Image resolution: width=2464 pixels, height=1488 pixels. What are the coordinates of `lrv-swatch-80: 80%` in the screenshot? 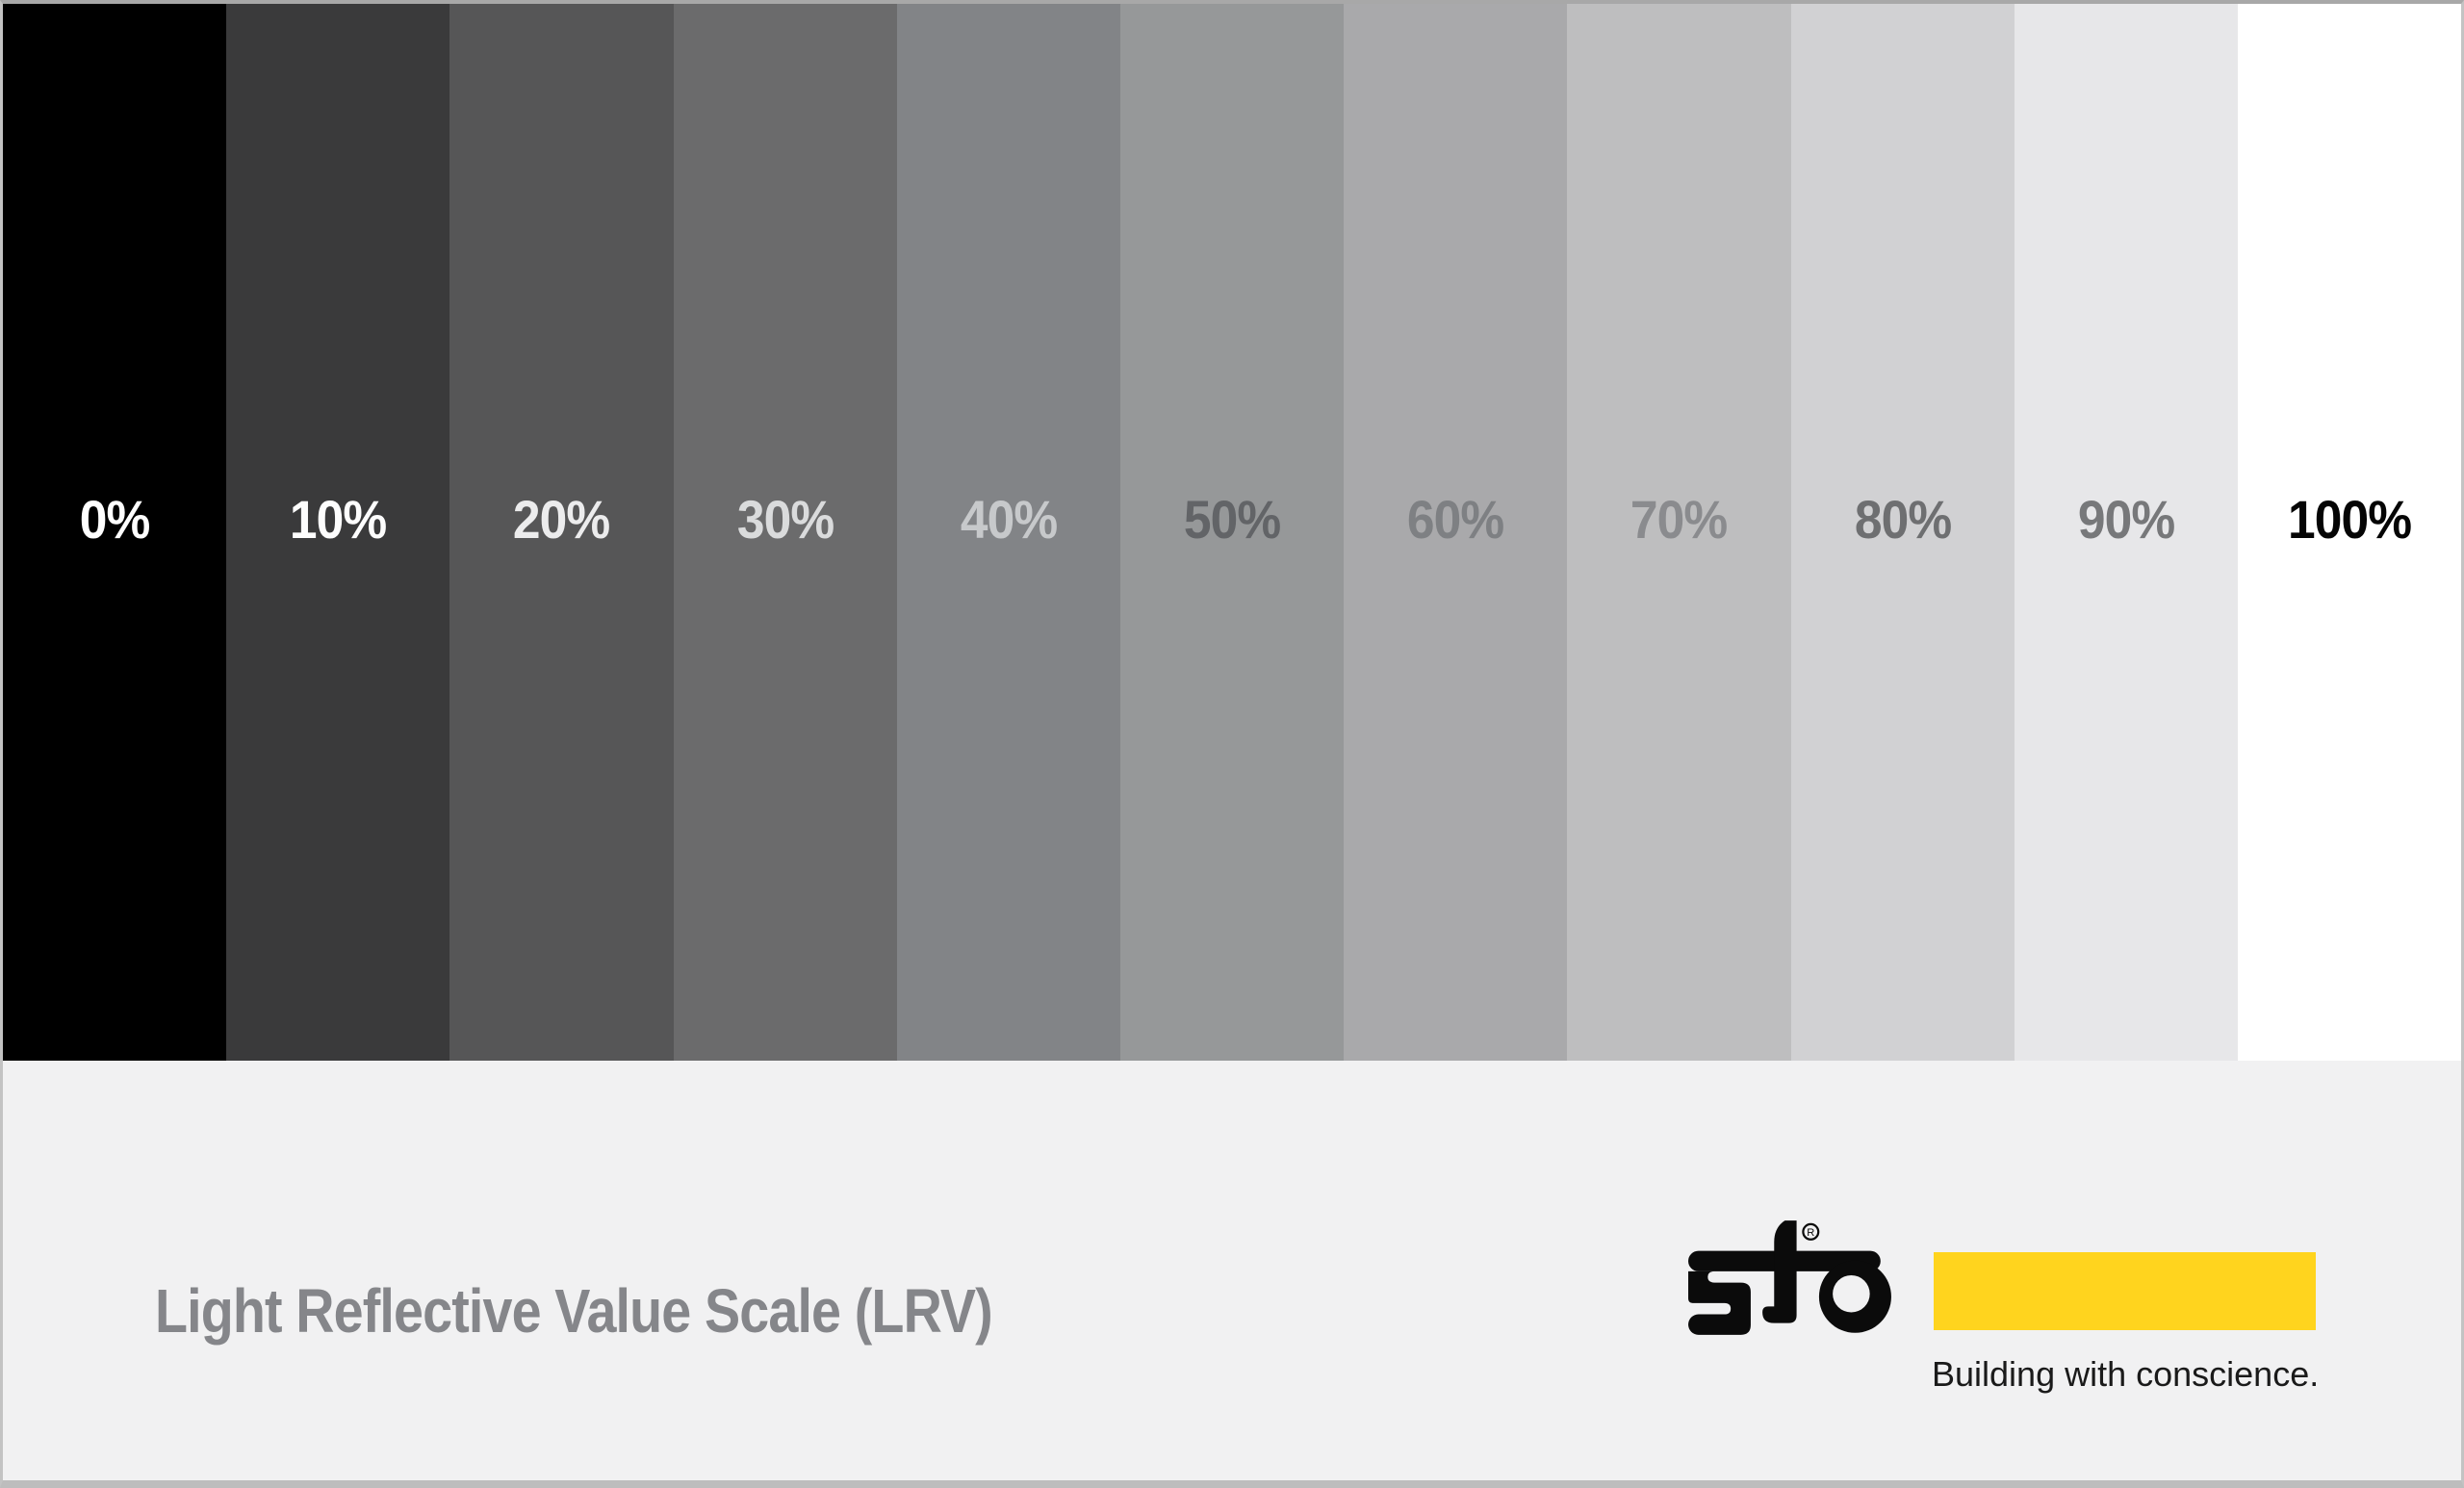 It's located at (1902, 533).